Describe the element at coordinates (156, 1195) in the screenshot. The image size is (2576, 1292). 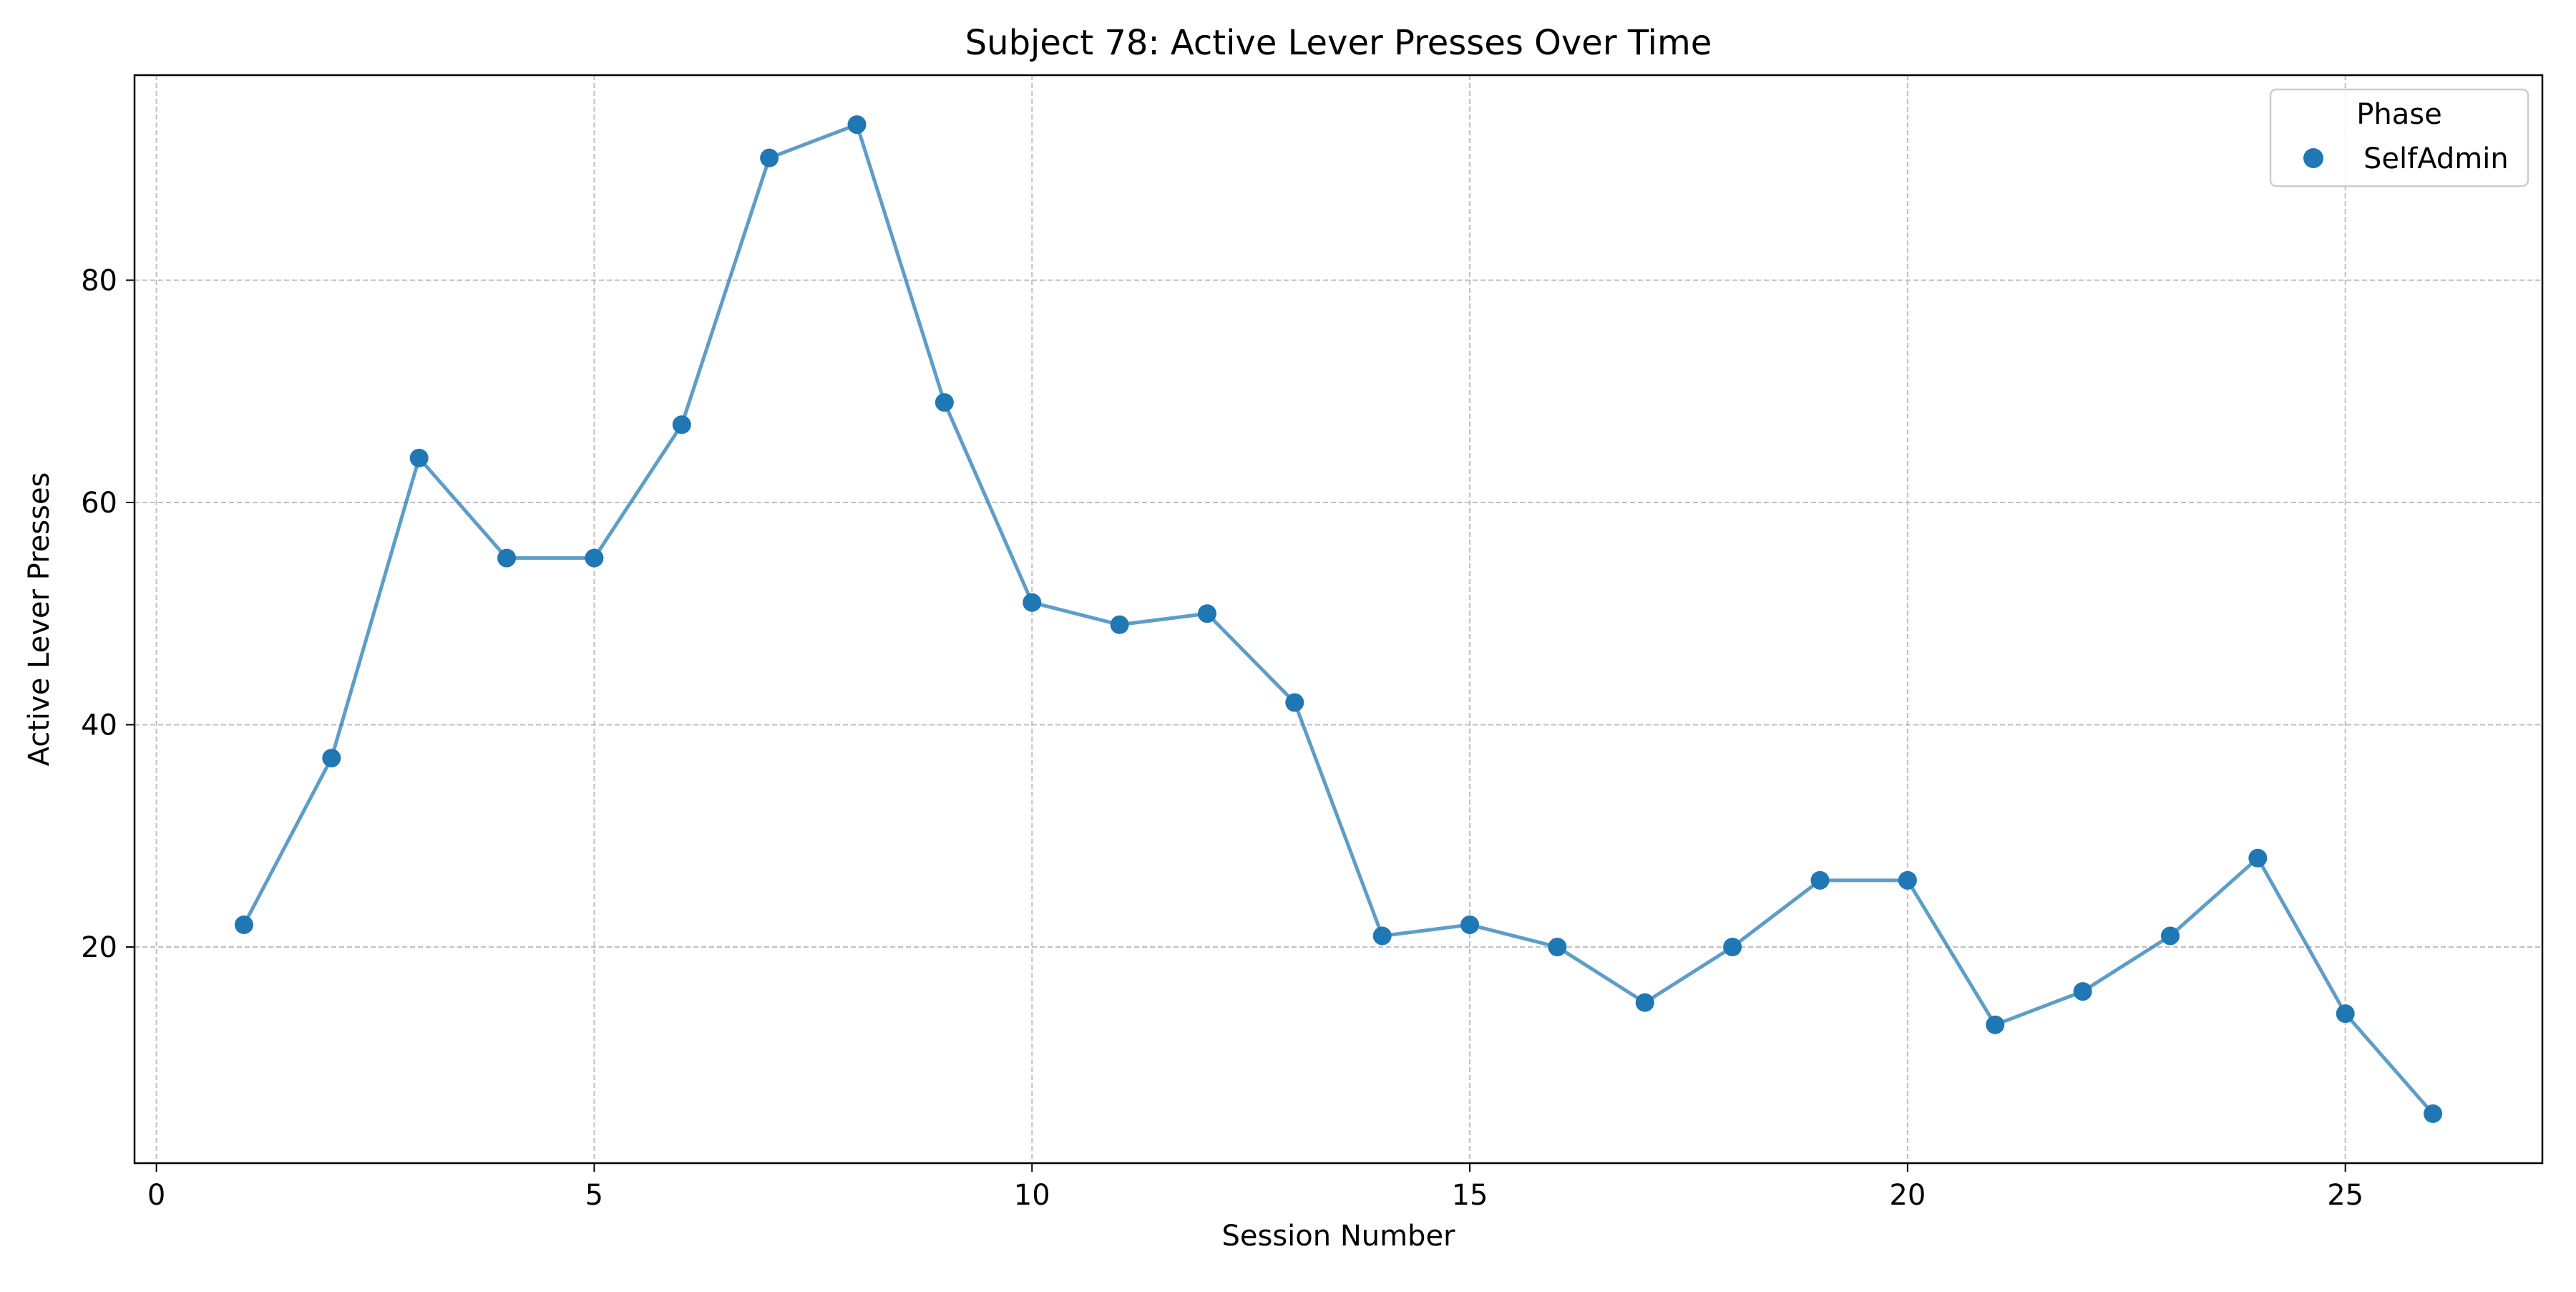
I see `x-tick-label: 0` at that location.